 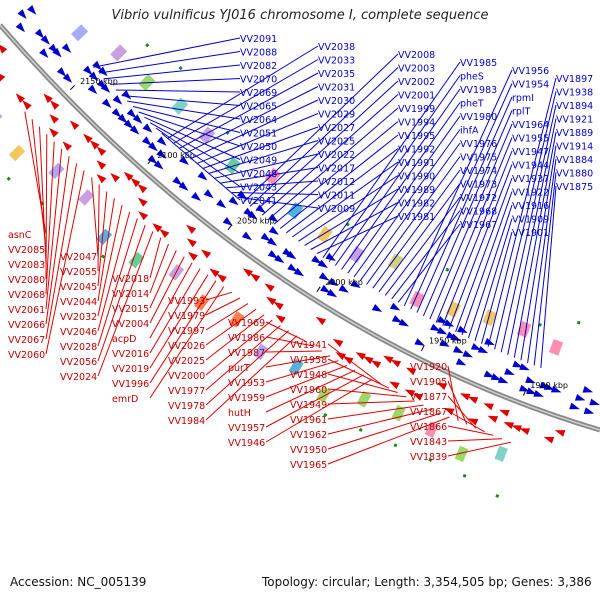 What do you see at coordinates (428, 382) in the screenshot?
I see `reverse-gene-label: VV1905` at bounding box center [428, 382].